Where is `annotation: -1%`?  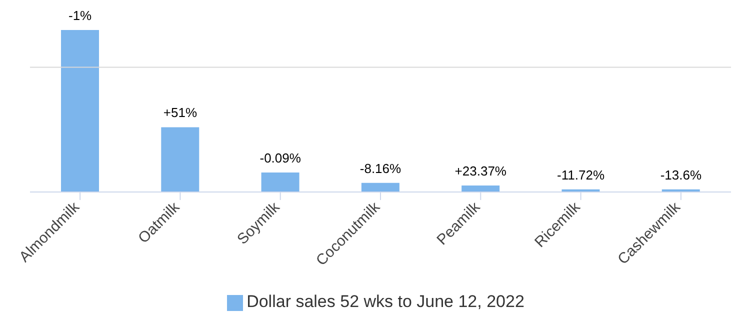 annotation: -1% is located at coordinates (80, 15).